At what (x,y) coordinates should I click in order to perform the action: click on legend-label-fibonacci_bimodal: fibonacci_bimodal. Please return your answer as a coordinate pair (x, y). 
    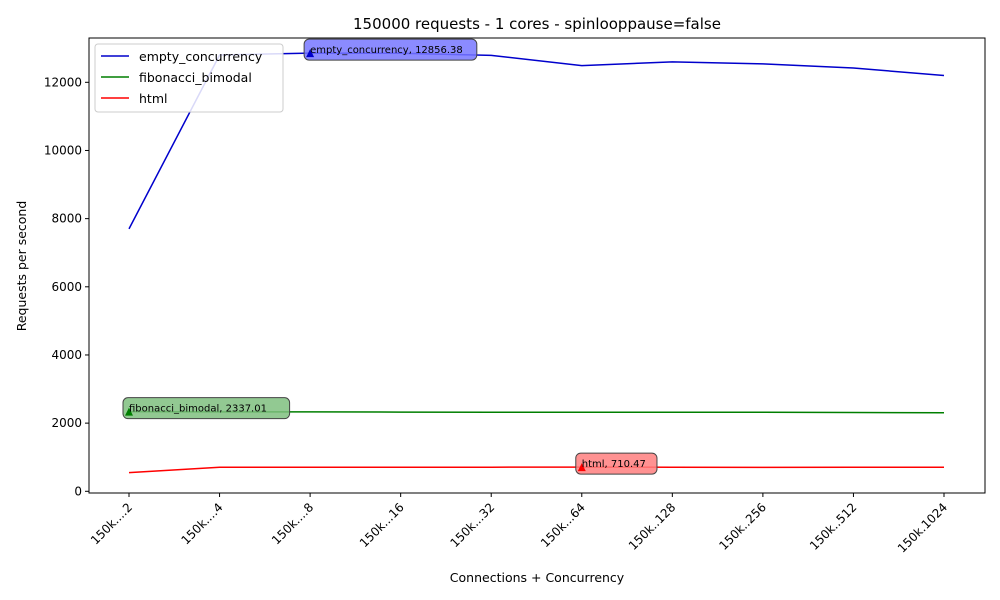
    Looking at the image, I should click on (195, 77).